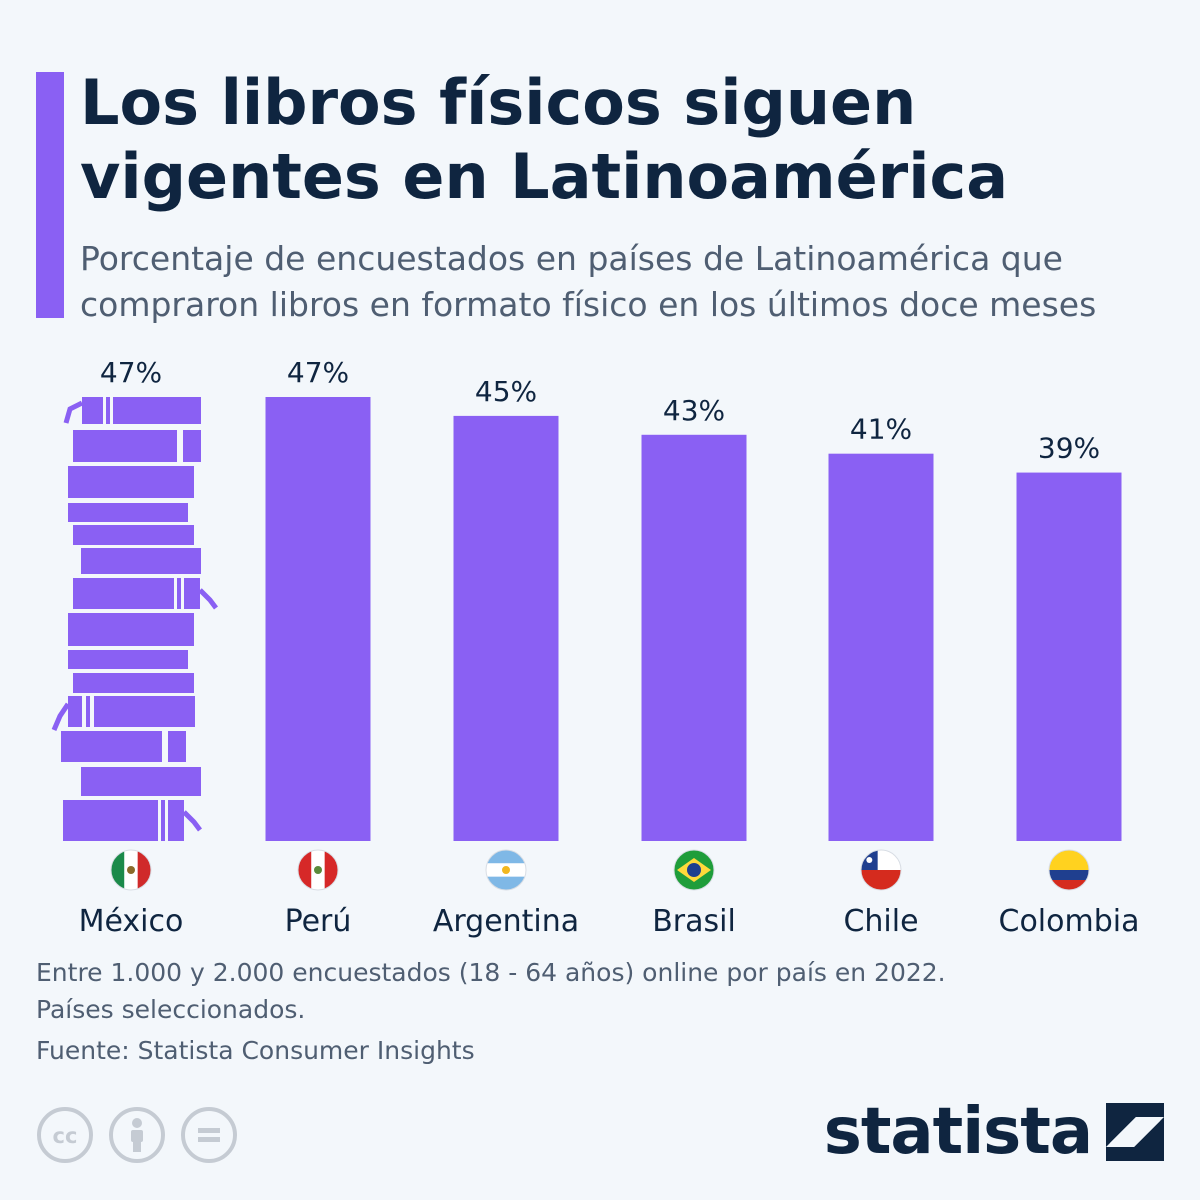 The width and height of the screenshot is (1200, 1200). I want to click on peru-flag-icon, so click(318, 870).